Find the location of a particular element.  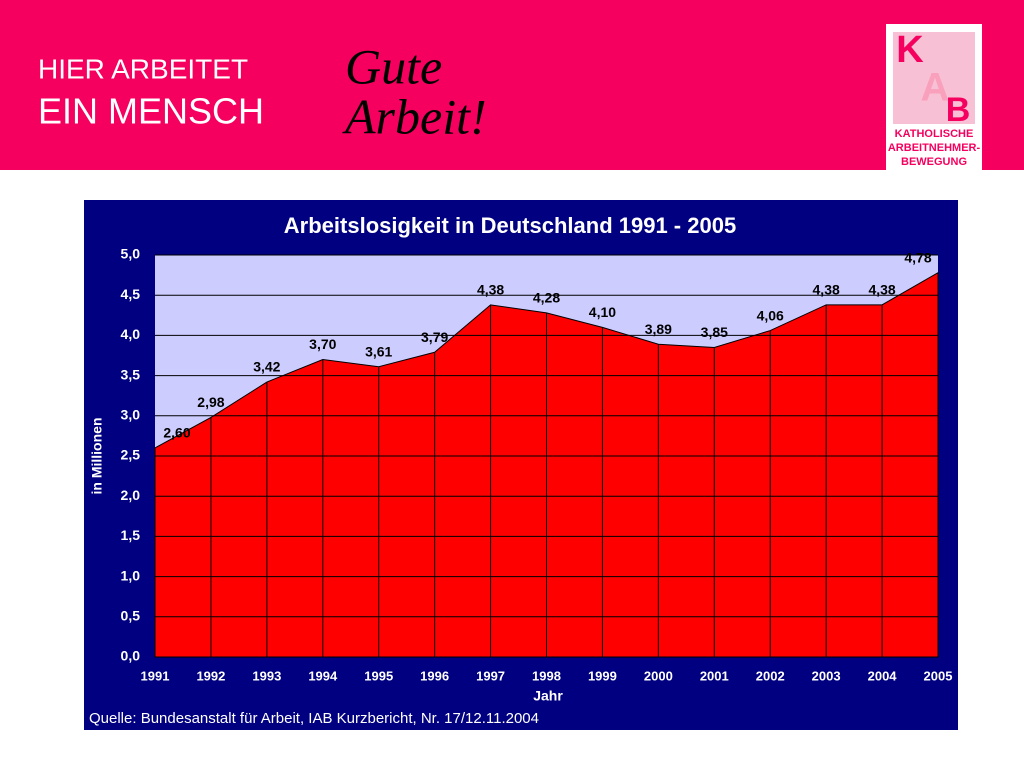

data-label: 2,98 is located at coordinates (210, 402).